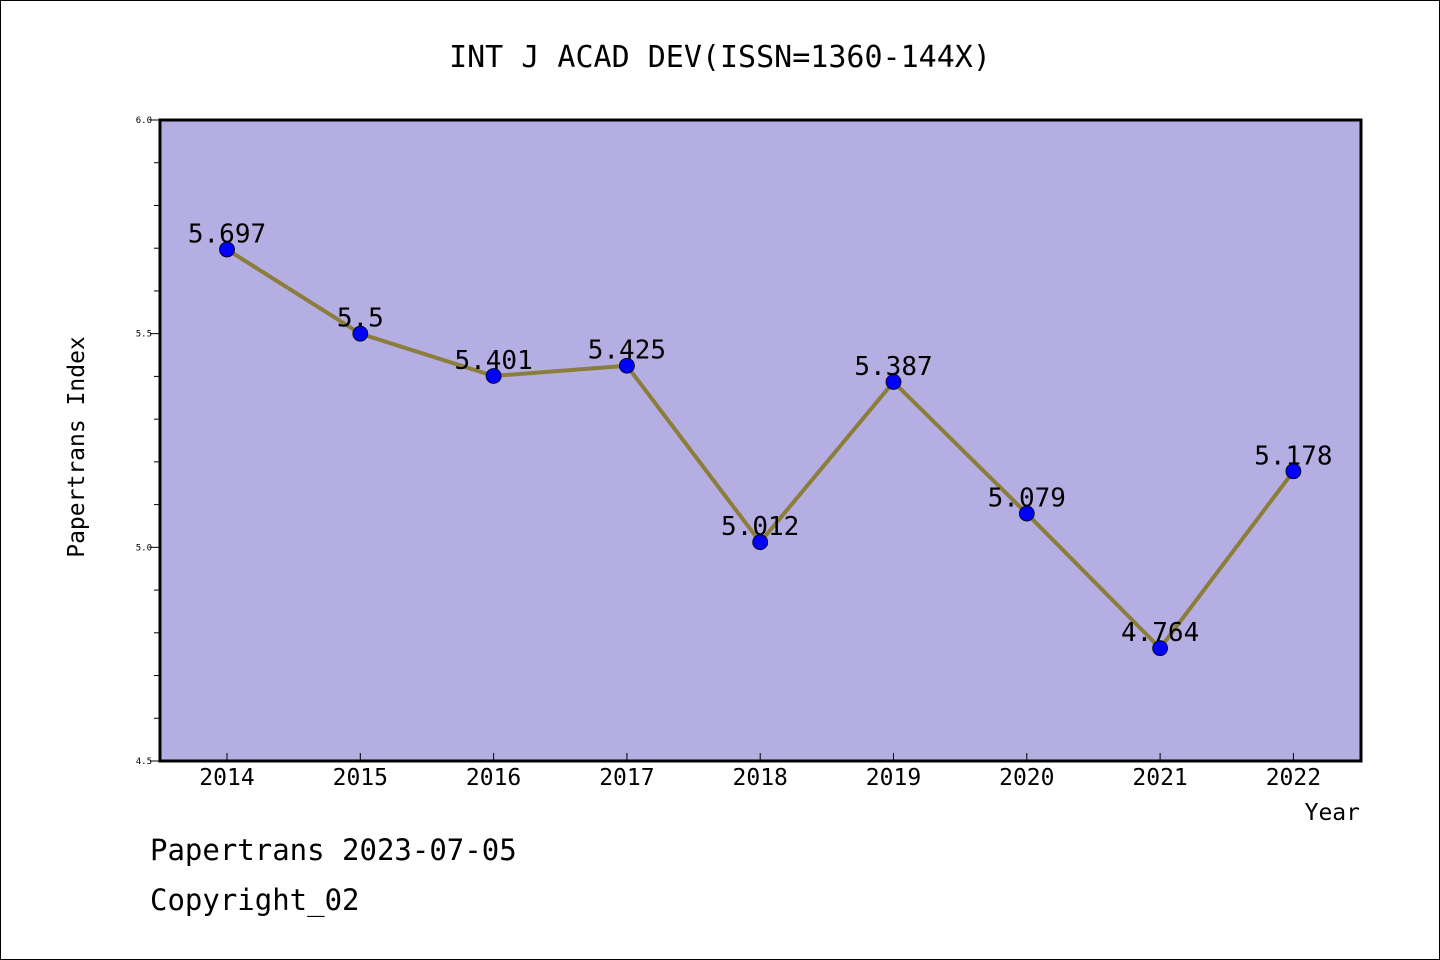  Describe the element at coordinates (148, 441) in the screenshot. I see `y-axis: 4.5 5.0 5.5 6.0` at that location.